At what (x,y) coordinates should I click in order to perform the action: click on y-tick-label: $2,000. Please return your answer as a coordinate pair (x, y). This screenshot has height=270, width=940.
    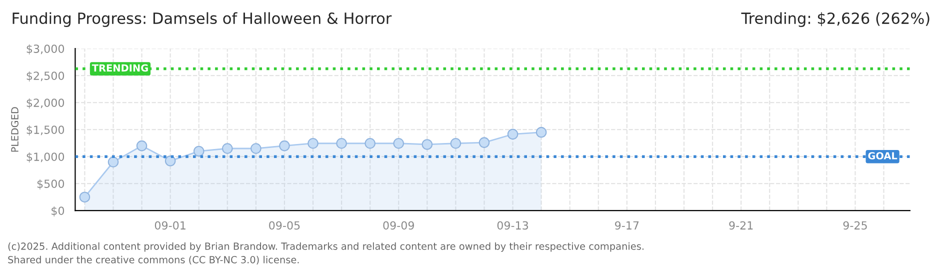
    Looking at the image, I should click on (45, 103).